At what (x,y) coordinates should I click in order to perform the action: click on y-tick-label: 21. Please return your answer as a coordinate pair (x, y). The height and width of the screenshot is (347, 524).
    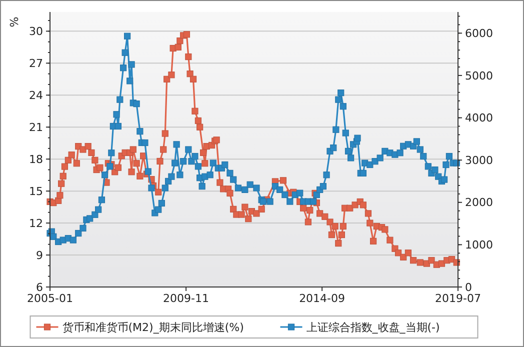
    Looking at the image, I should click on (36, 127).